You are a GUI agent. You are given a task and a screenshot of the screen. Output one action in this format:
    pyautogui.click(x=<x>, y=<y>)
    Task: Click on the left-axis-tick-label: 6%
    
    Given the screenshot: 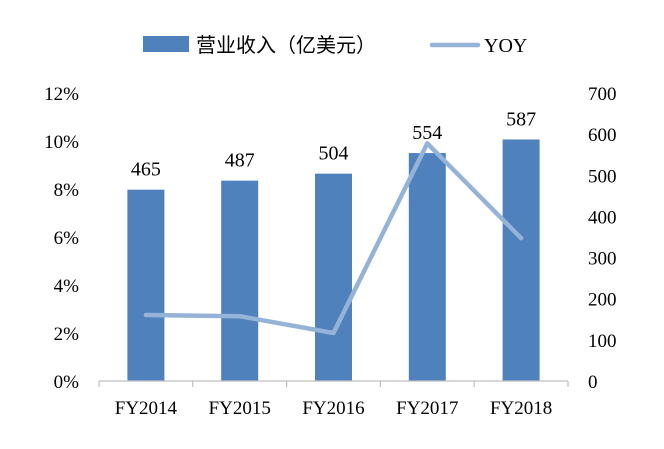 What is the action you would take?
    pyautogui.click(x=67, y=238)
    